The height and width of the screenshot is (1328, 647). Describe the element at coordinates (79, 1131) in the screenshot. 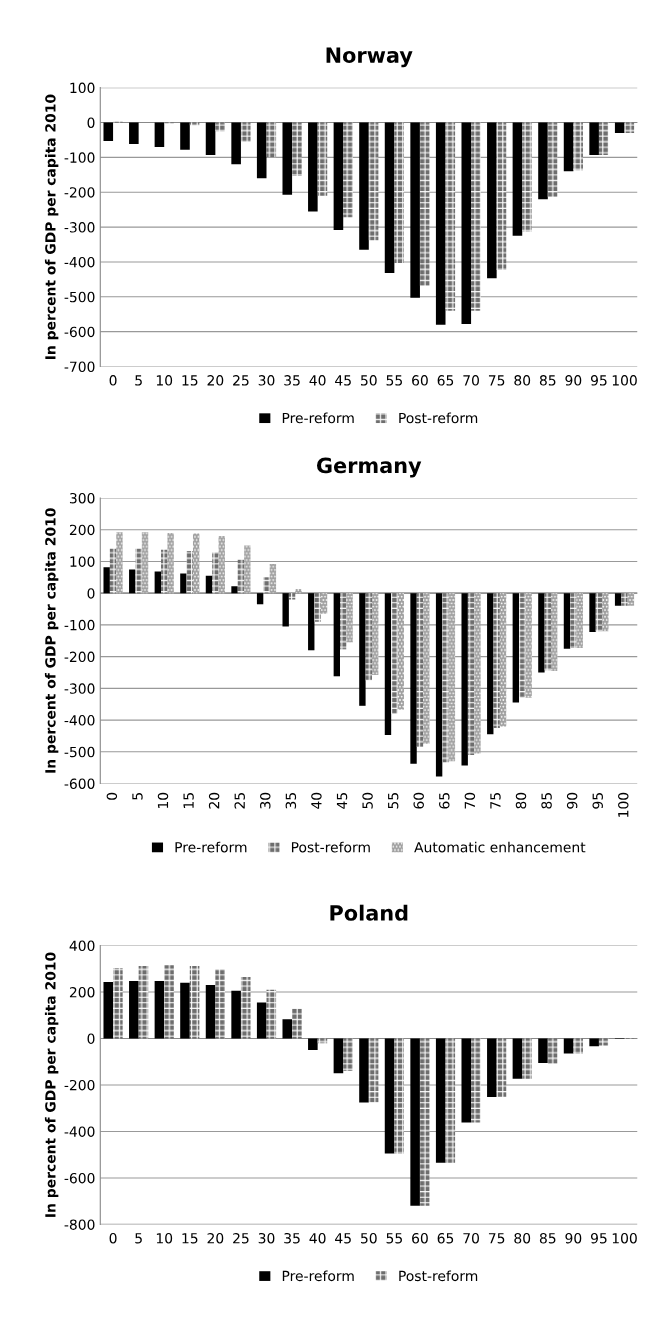

I see `y-tick-label: -400` at that location.